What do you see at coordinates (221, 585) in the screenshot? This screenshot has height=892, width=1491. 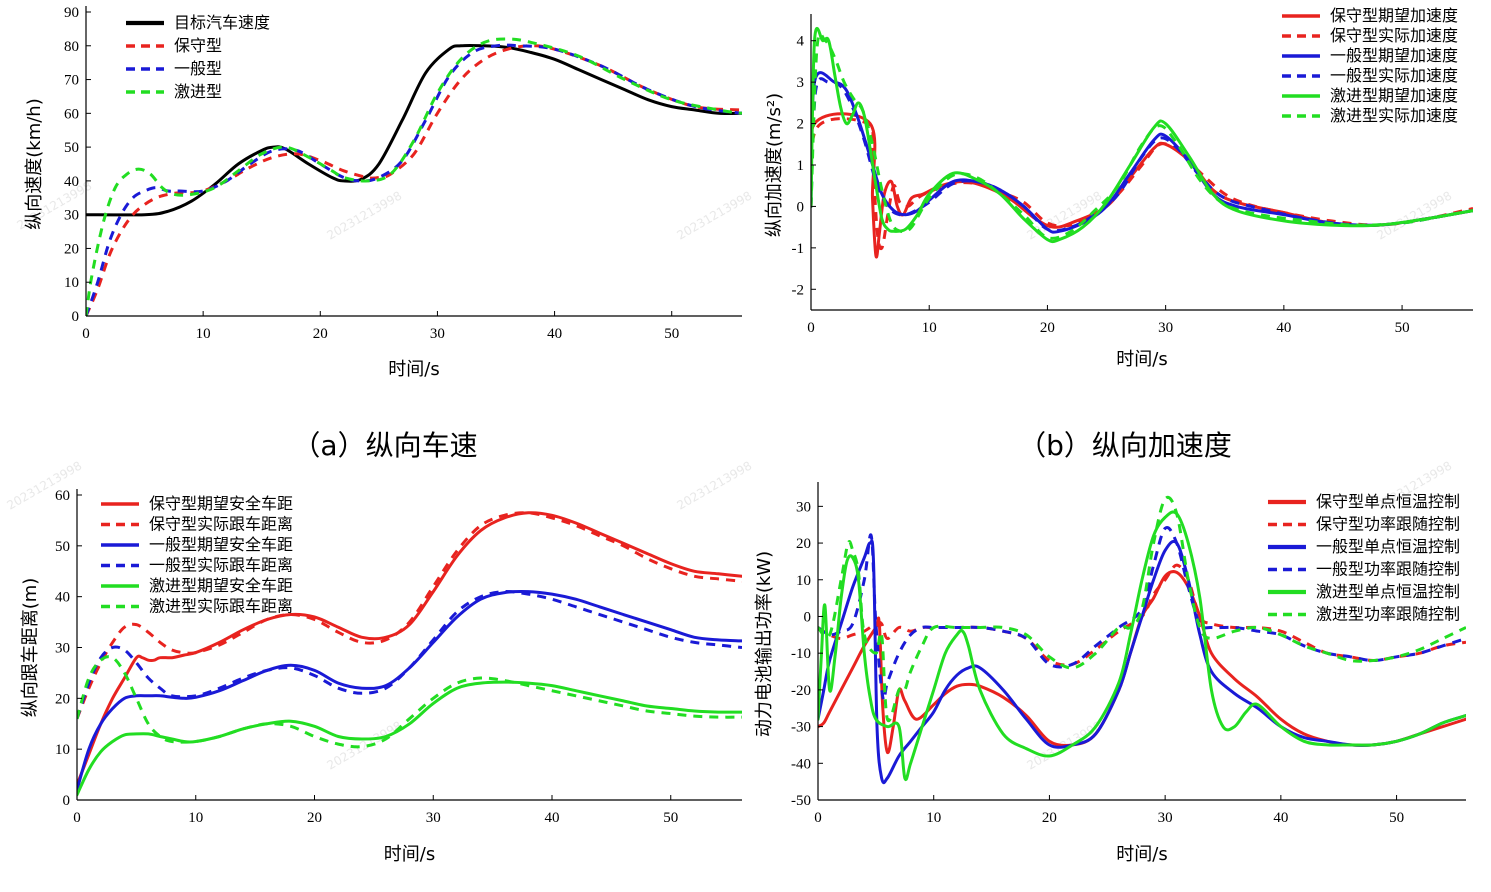 I see `legend-label: 激进型期望安全车距` at bounding box center [221, 585].